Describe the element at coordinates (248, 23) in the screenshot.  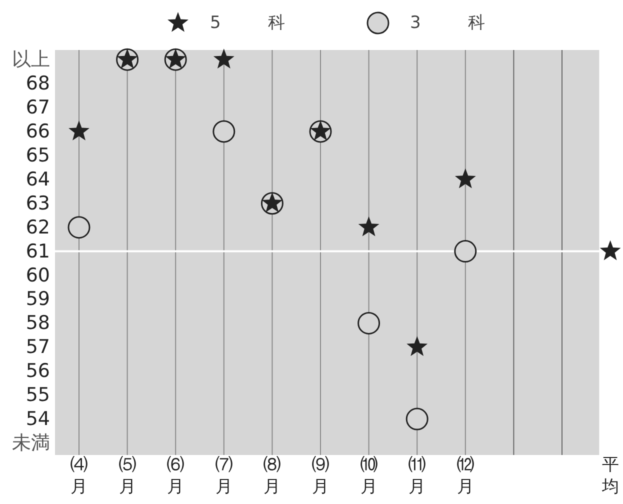
I see `legend-label: 5 科` at that location.